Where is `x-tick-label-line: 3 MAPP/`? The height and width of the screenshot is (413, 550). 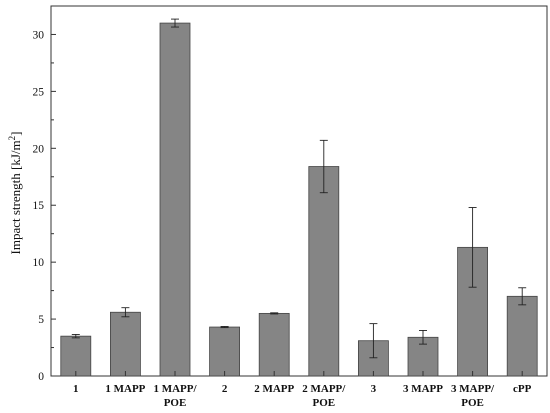
x-tick-label-line: 3 MAPP/ is located at coordinates (473, 389).